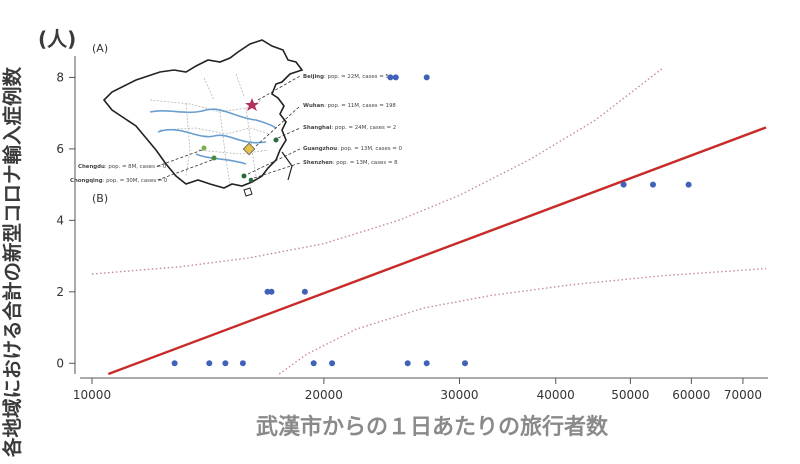  I want to click on y-axis-unit: (人), so click(57, 39).